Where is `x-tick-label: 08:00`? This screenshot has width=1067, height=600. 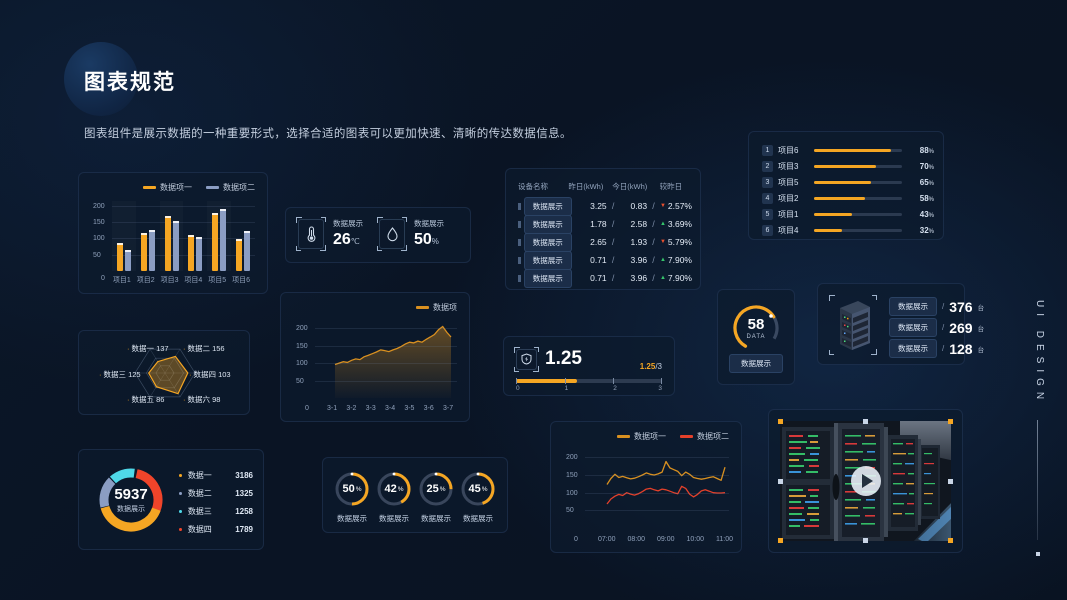 x-tick-label: 08:00 is located at coordinates (636, 539).